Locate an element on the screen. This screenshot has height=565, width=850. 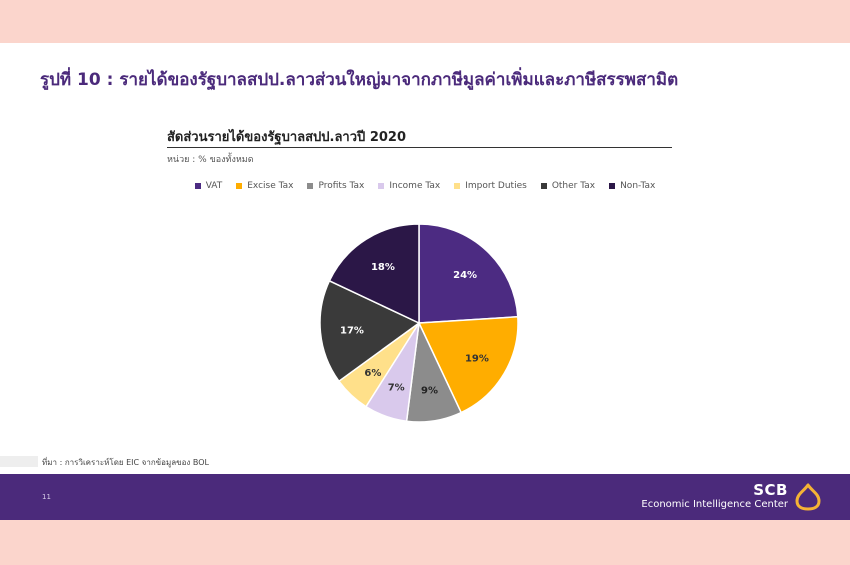
pie-label-excise-tax: 19% is located at coordinates (477, 358).